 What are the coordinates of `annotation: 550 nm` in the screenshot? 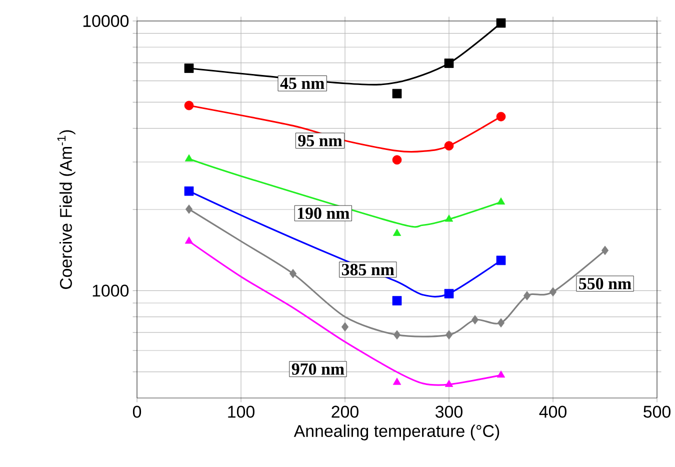 It's located at (605, 284).